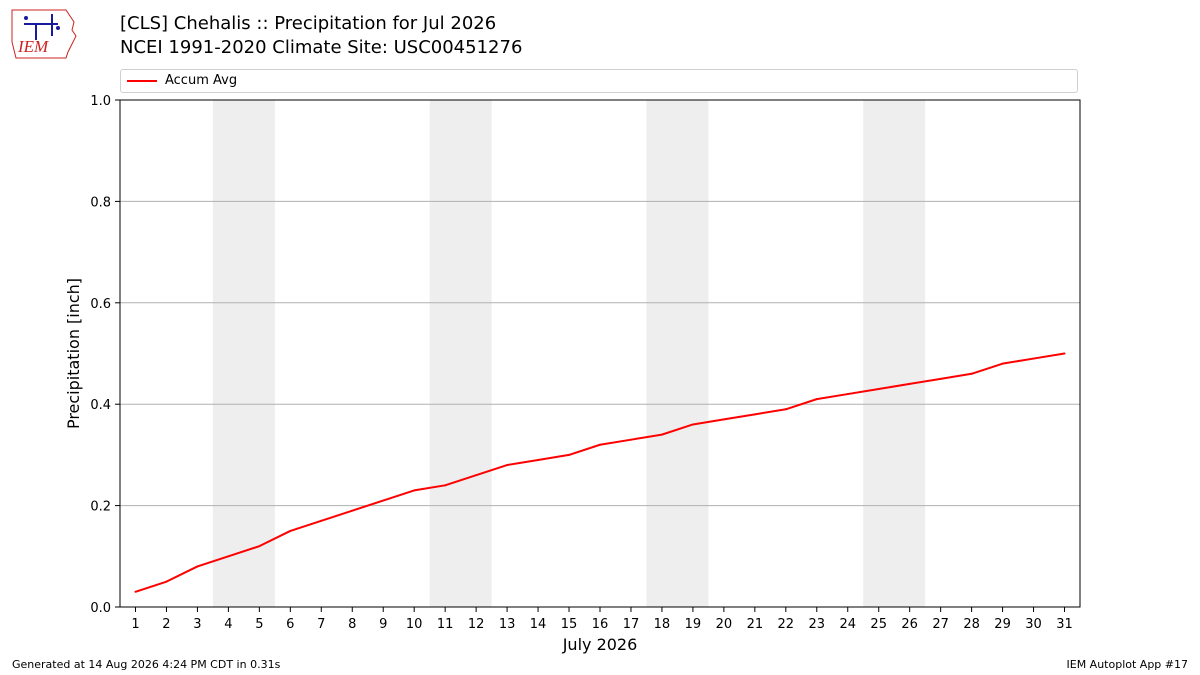  Describe the element at coordinates (445, 624) in the screenshot. I see `x-tick-label-11: 11` at that location.